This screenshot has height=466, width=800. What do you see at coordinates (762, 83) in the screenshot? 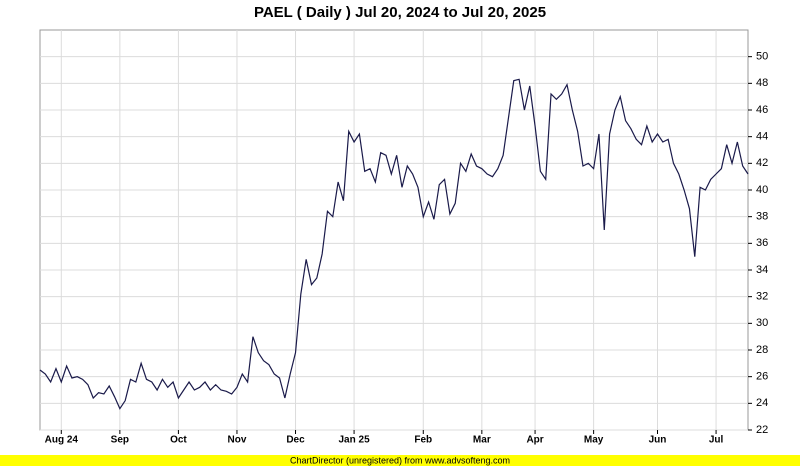
I see `y-tick-label: 48` at bounding box center [762, 83].